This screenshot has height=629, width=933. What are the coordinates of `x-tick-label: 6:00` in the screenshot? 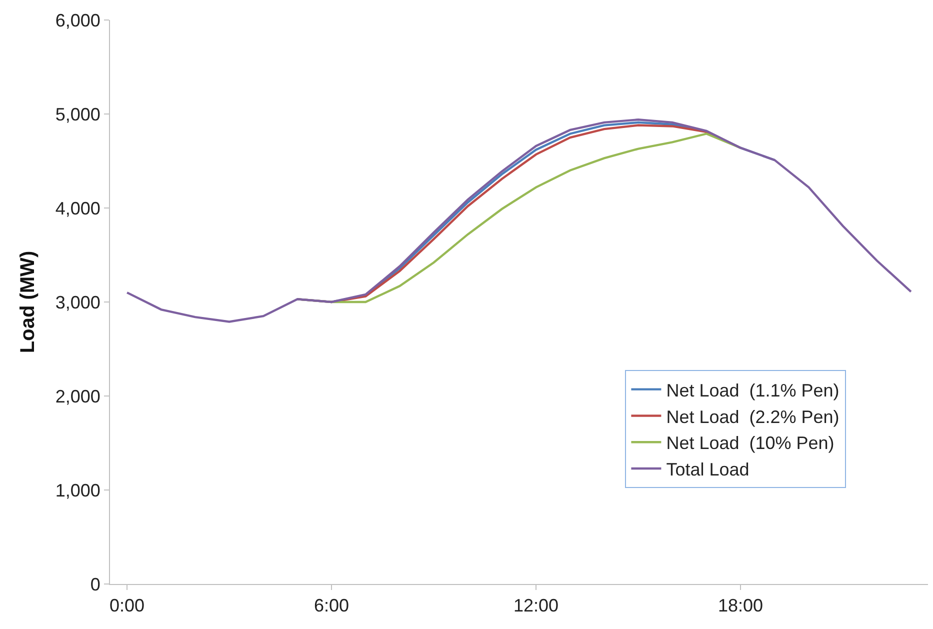 It's located at (332, 606).